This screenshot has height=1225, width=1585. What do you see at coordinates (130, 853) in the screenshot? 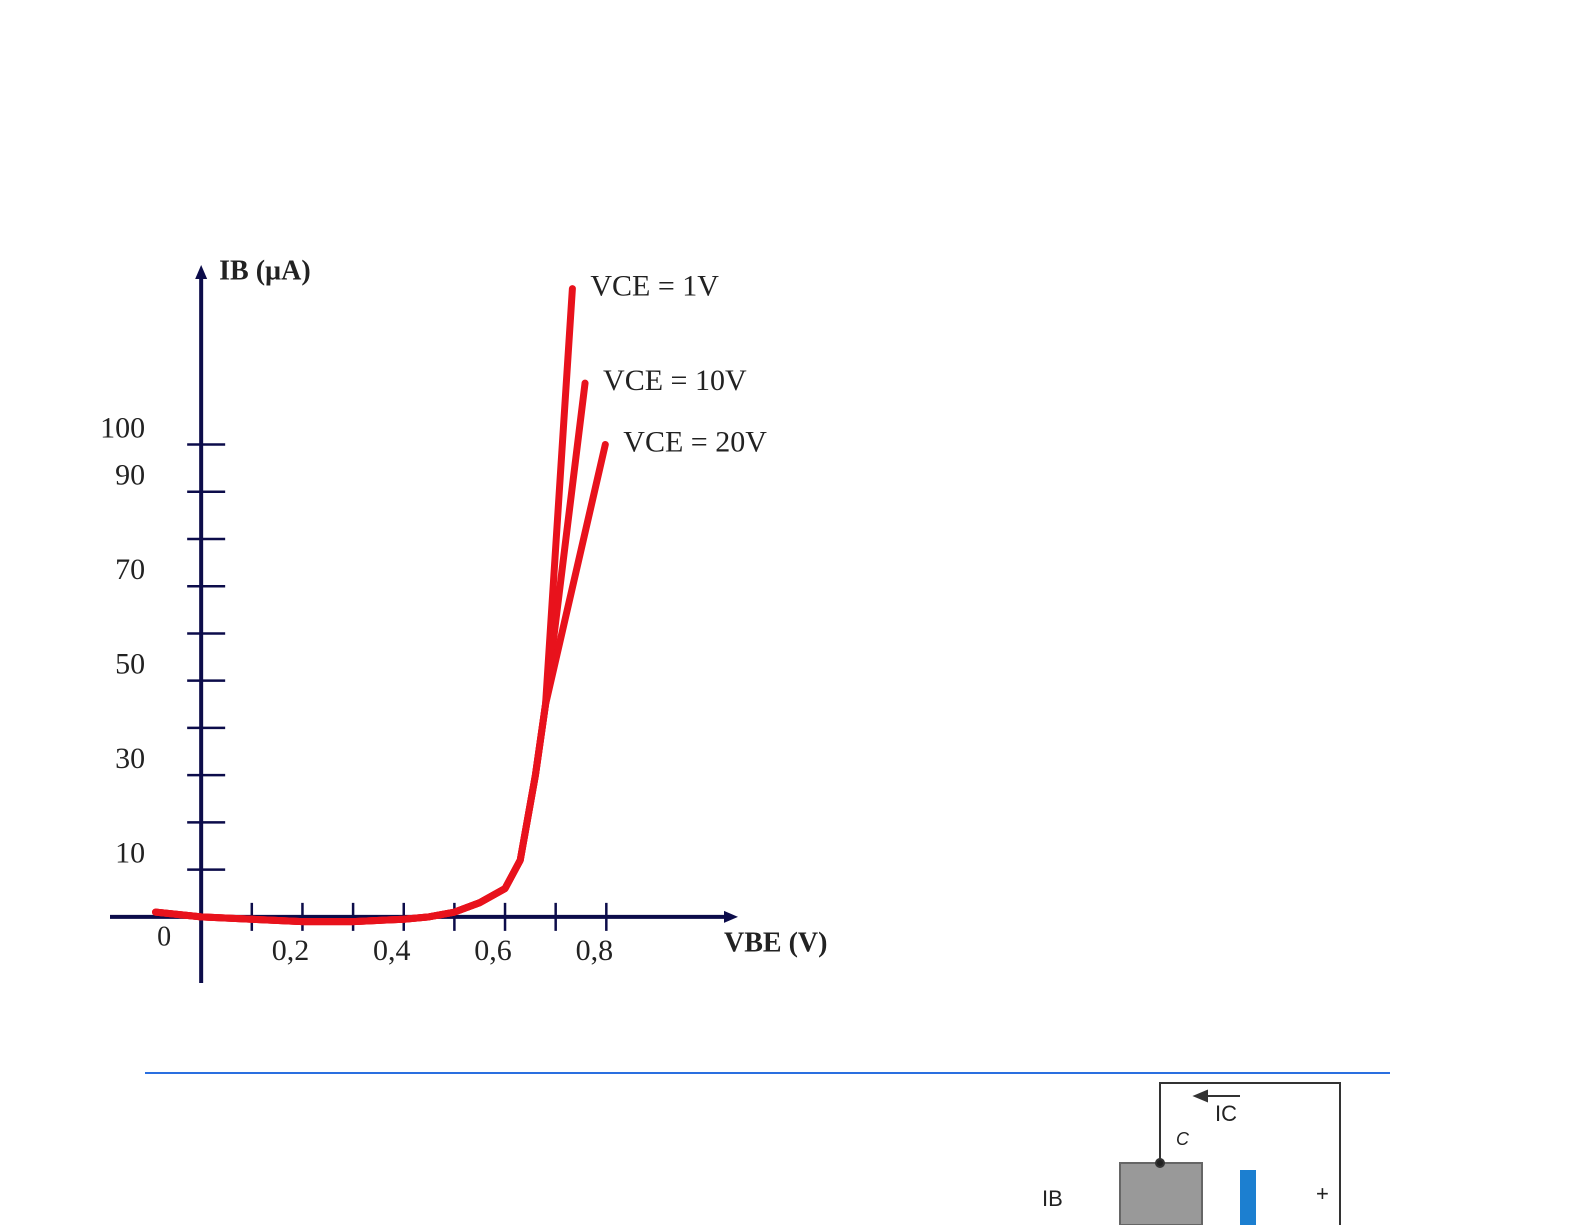
I see `y-tick-label: 10` at bounding box center [130, 853].